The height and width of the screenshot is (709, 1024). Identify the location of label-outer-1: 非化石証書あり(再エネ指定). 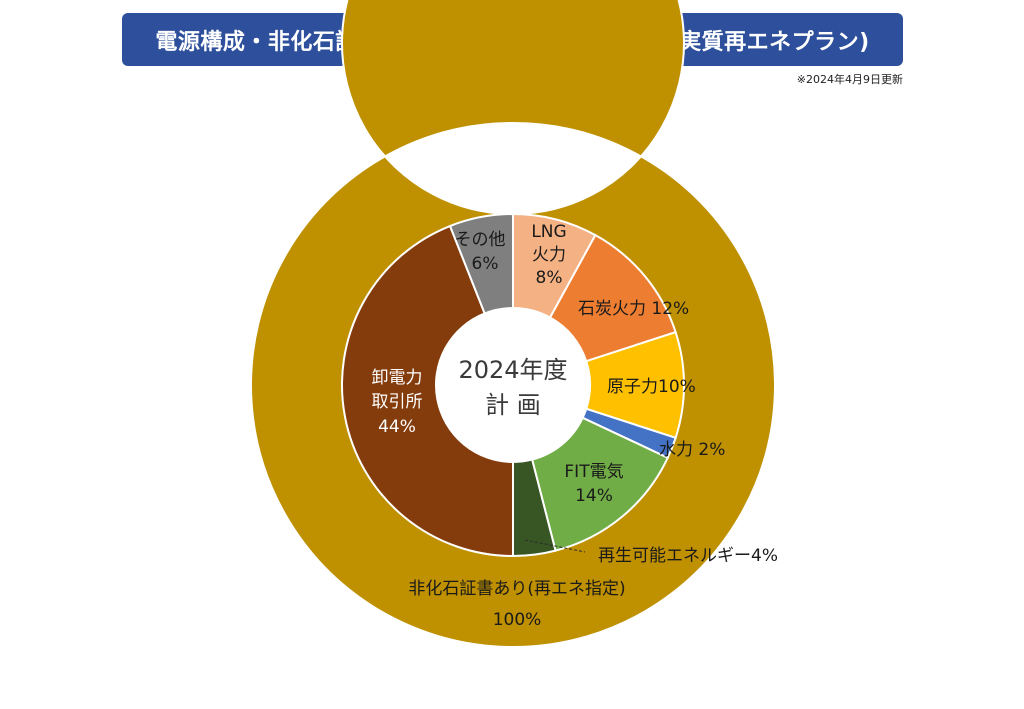
(516, 589).